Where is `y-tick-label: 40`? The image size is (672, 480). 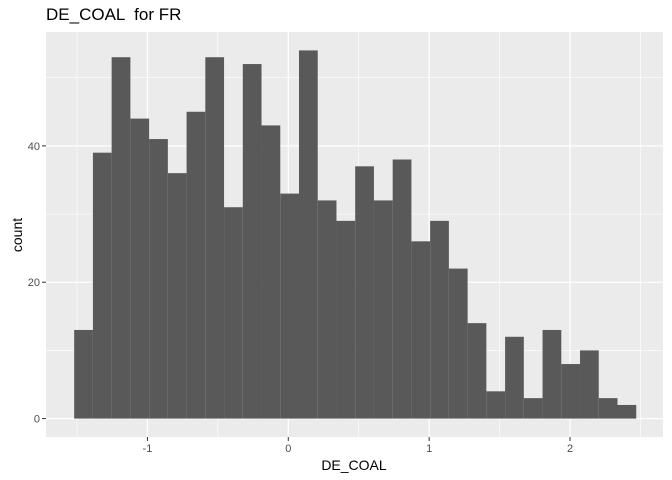 y-tick-label: 40 is located at coordinates (34, 147).